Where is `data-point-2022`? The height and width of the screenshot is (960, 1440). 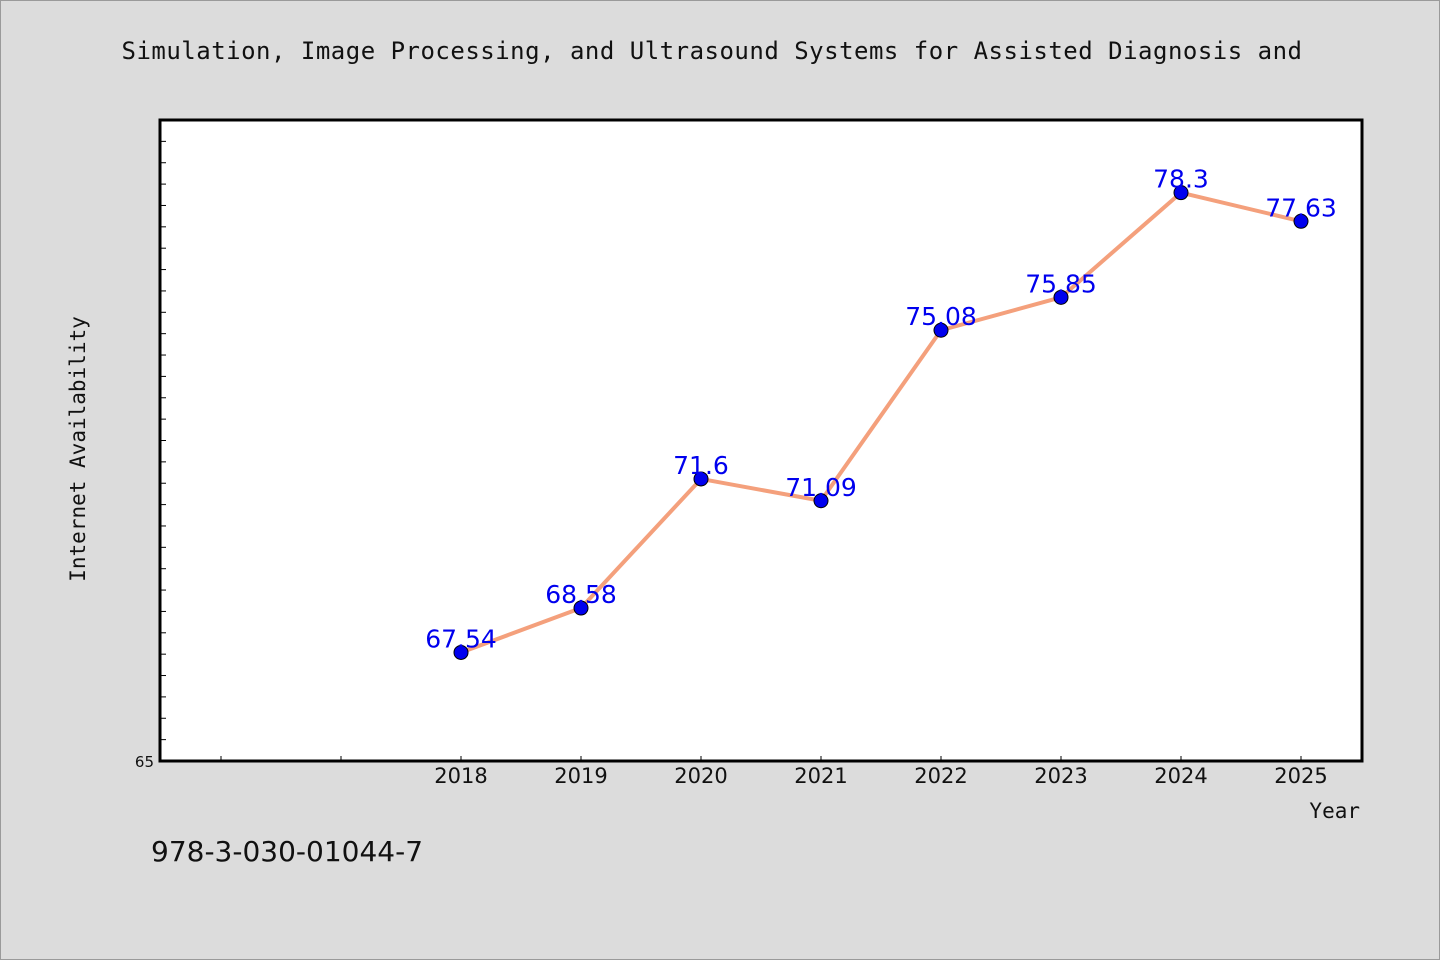
data-point-2022 is located at coordinates (941, 330).